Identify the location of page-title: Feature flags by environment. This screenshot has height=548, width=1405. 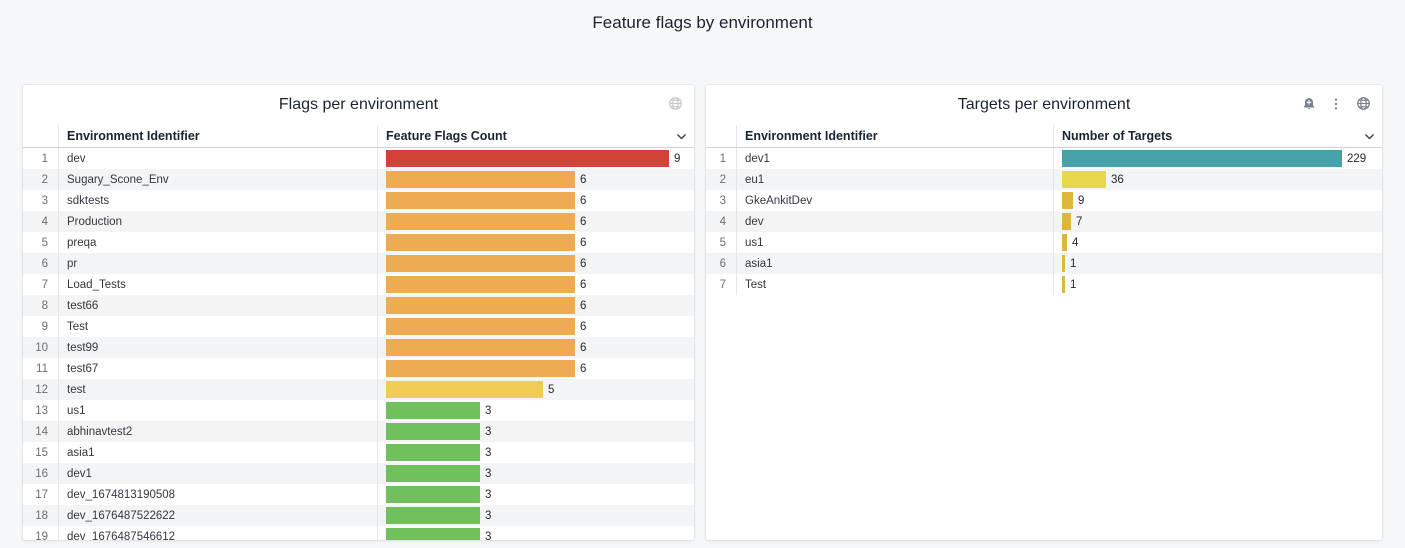
(702, 22).